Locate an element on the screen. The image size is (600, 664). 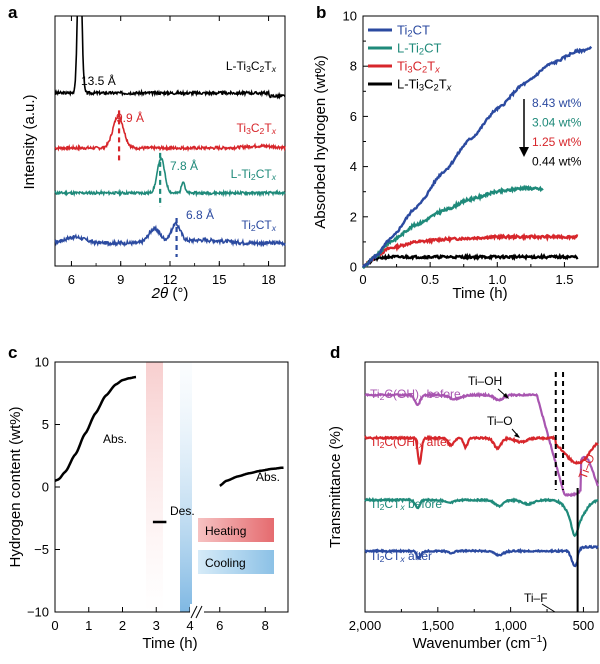
panel-d-frame is located at coordinates (481, 487).